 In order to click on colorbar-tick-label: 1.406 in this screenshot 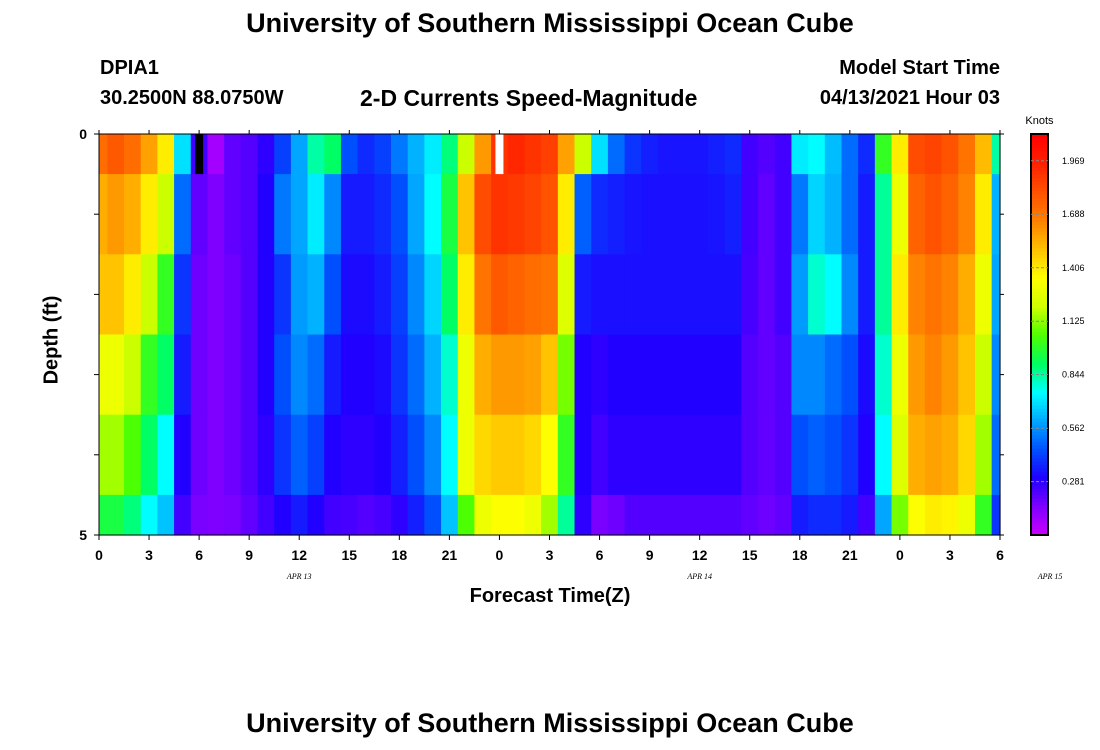, I will do `click(1073, 268)`.